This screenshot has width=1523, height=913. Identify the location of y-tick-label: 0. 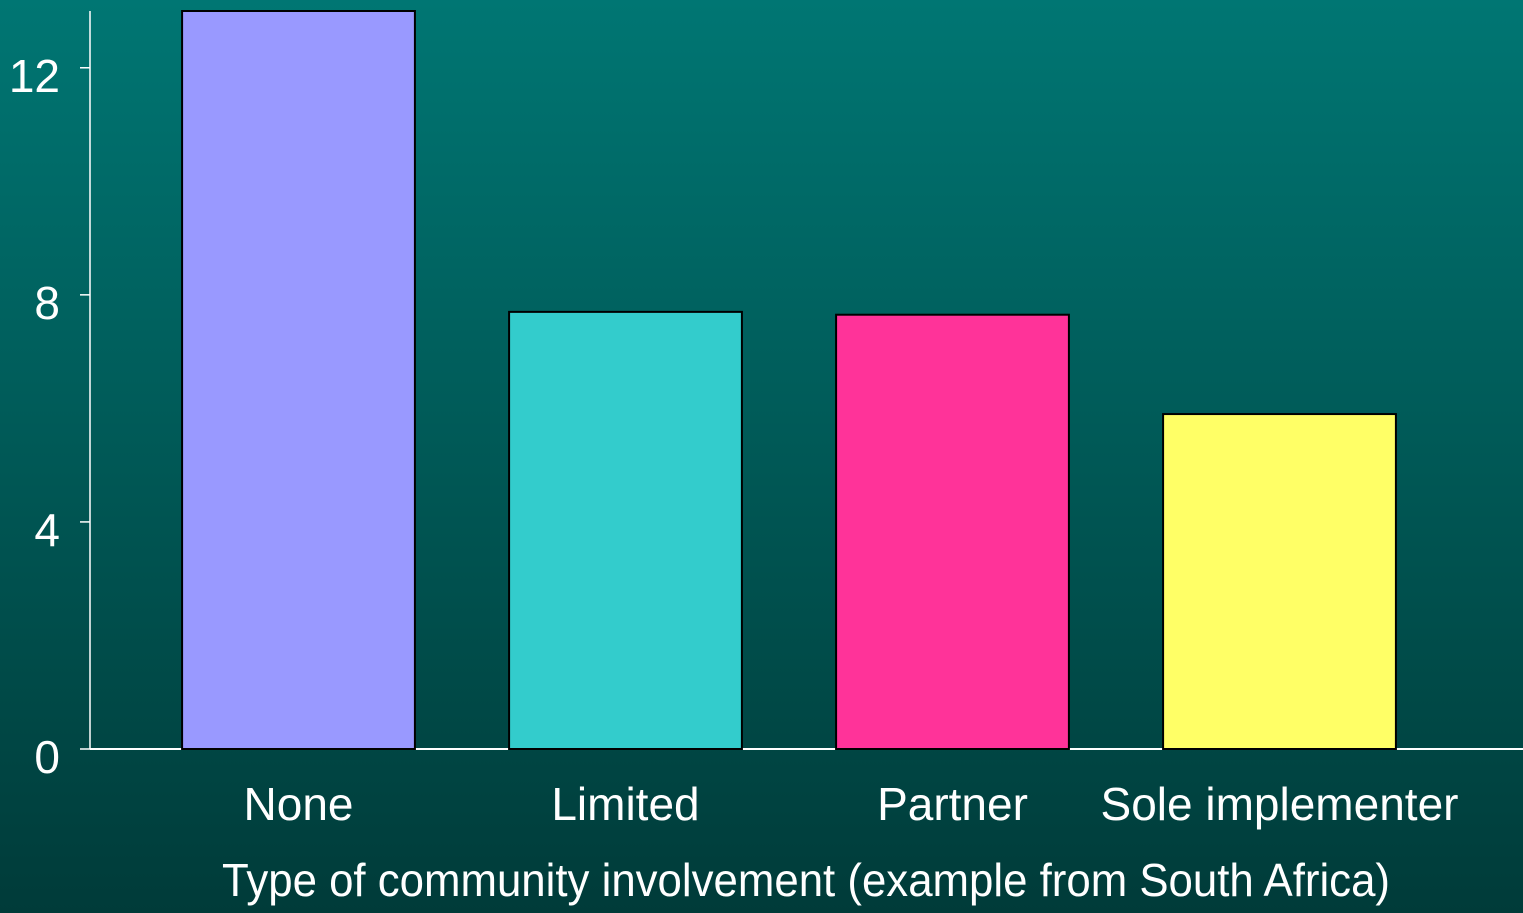
(47, 757).